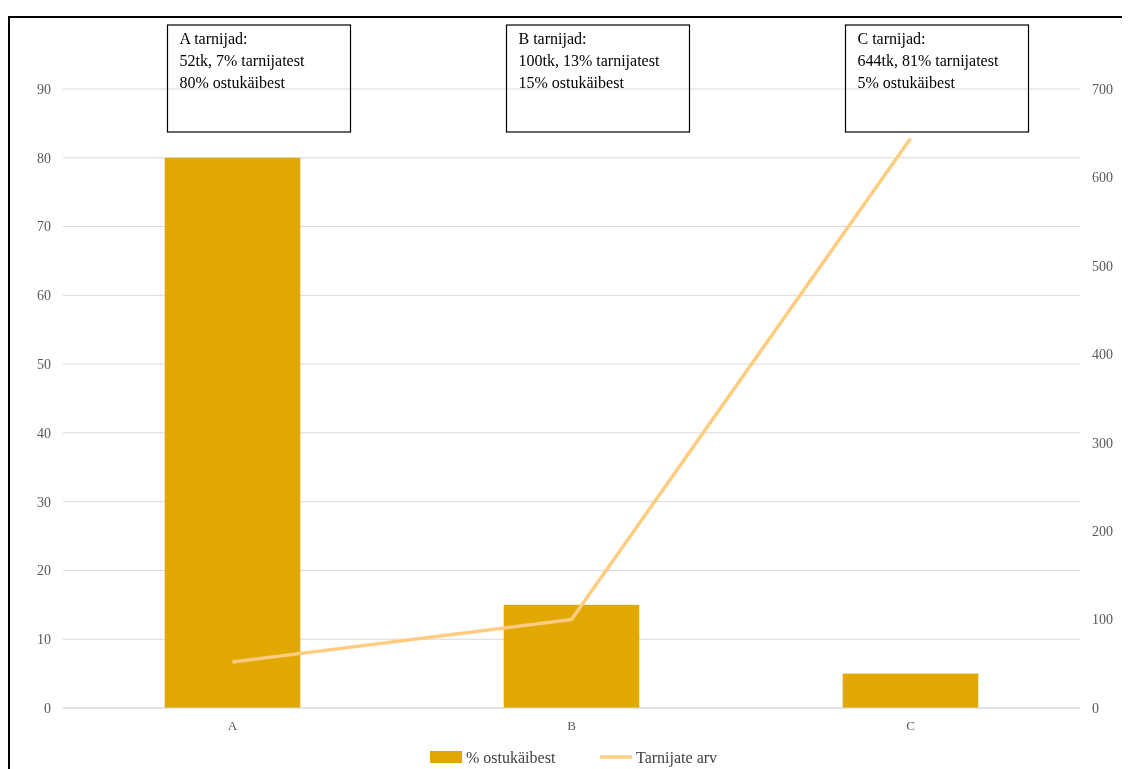 The height and width of the screenshot is (769, 1132). Describe the element at coordinates (44, 433) in the screenshot. I see `y-tick-label: 40` at that location.